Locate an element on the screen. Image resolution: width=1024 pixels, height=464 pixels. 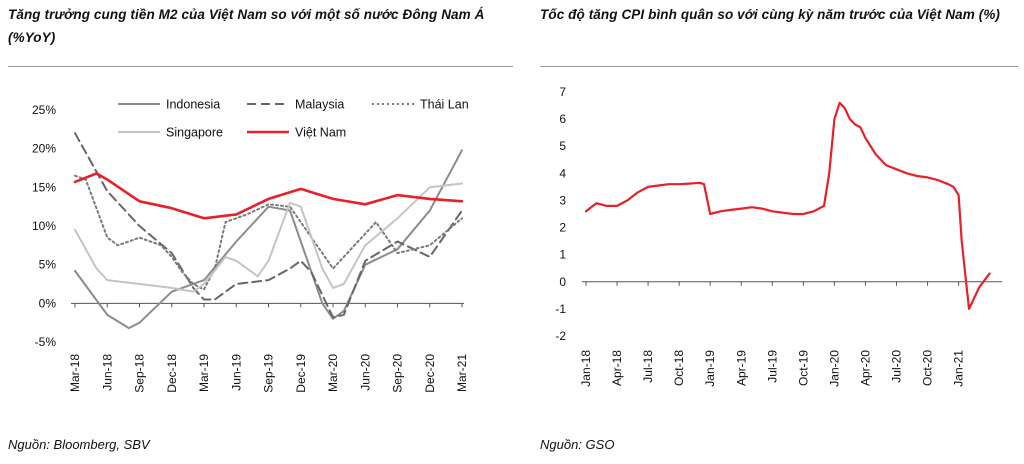
cpi-x-tick-label: Oct-20 is located at coordinates (928, 368).